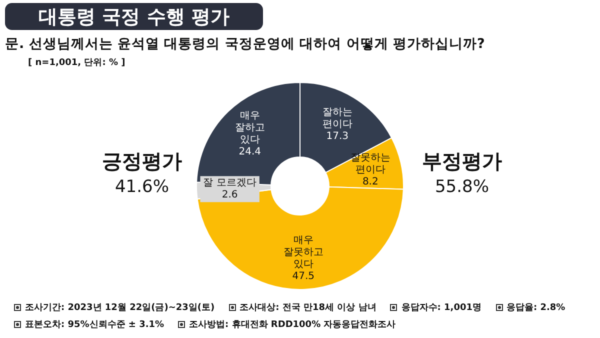 This screenshot has width=600, height=338. Describe the element at coordinates (337, 118) in the screenshot. I see `slice-label: 잘하는 편이다` at that location.